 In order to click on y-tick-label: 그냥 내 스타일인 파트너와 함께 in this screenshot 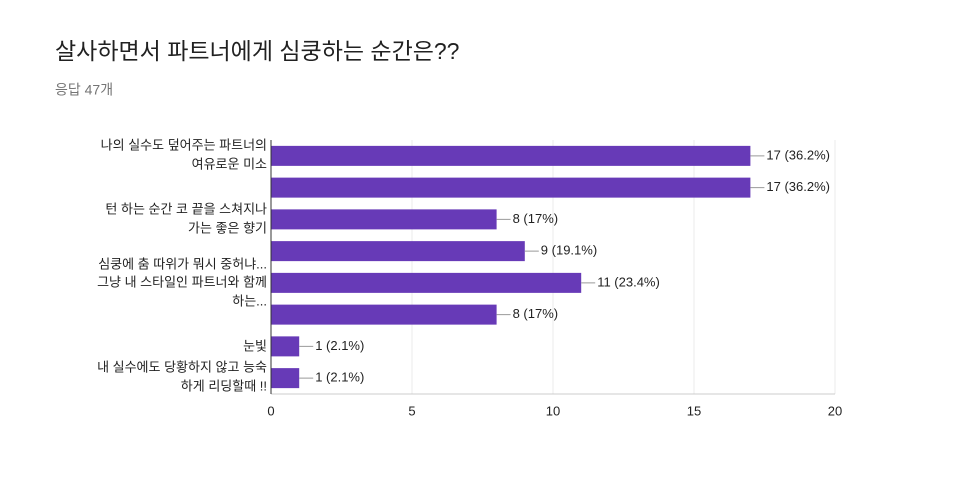, I will do `click(182, 281)`.